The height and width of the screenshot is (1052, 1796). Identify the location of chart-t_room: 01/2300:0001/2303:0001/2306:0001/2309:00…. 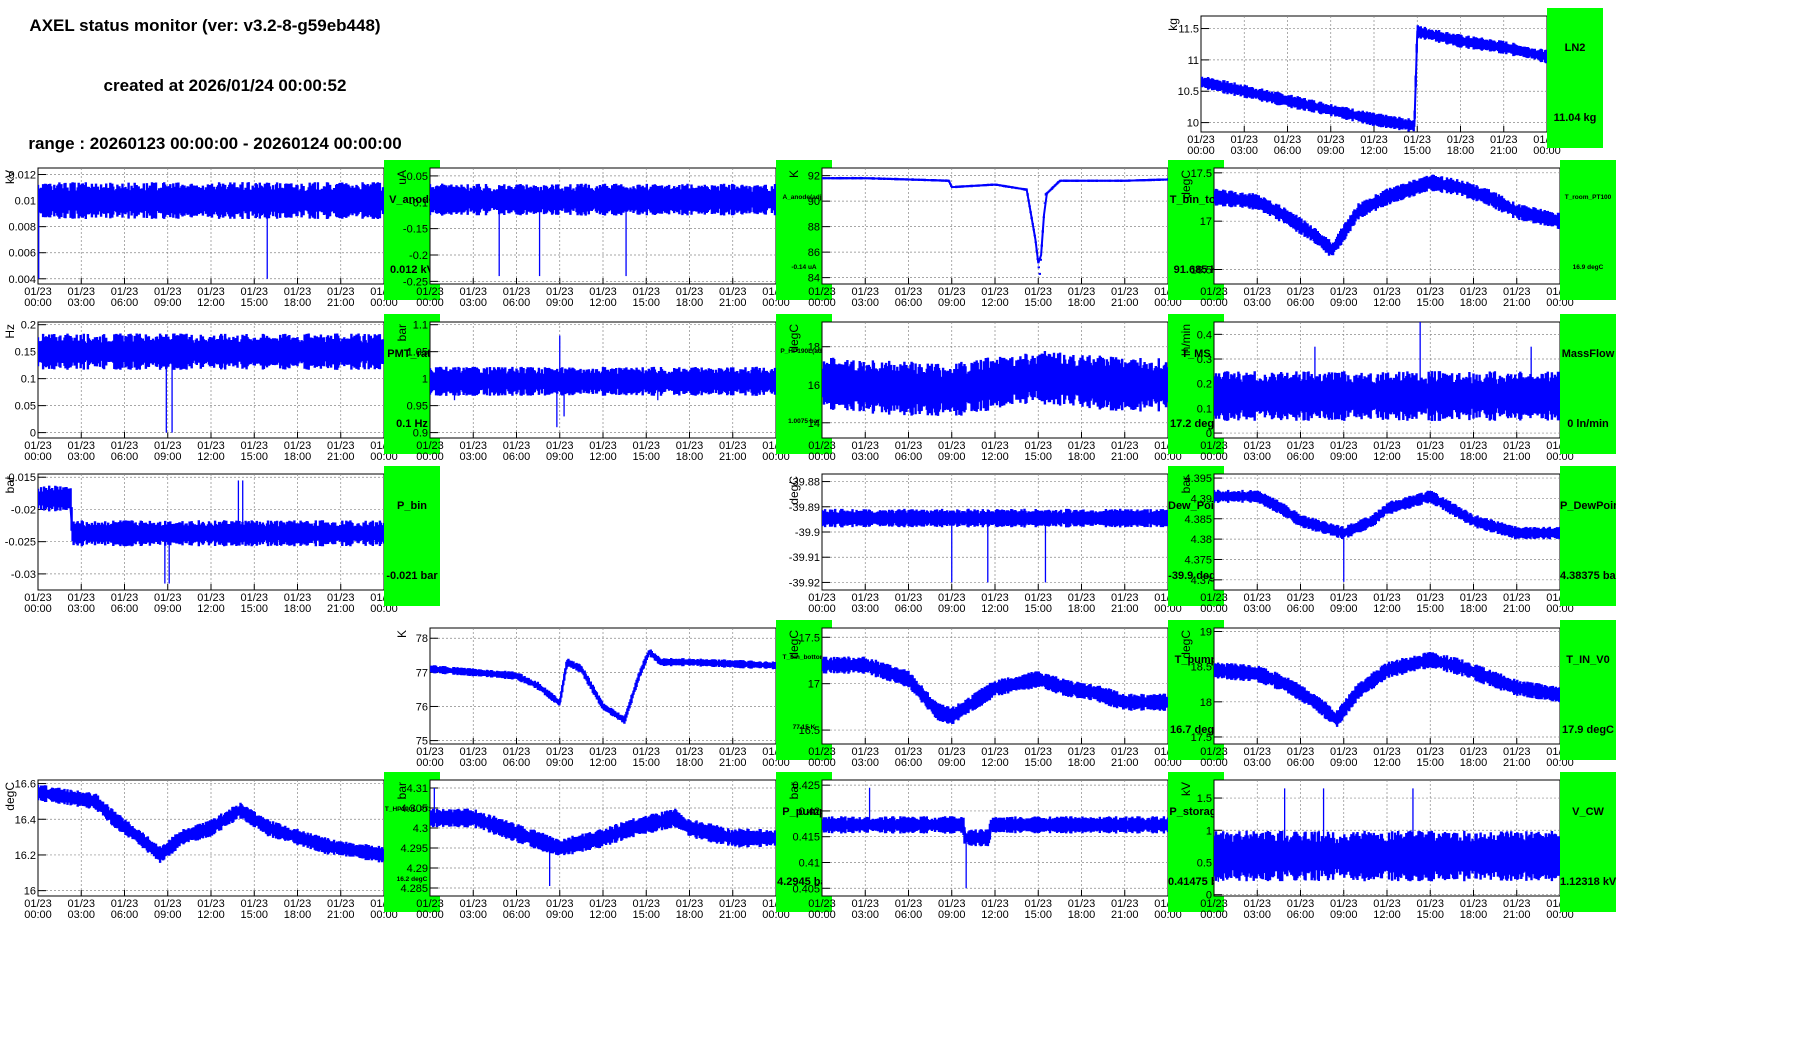
(1376, 238).